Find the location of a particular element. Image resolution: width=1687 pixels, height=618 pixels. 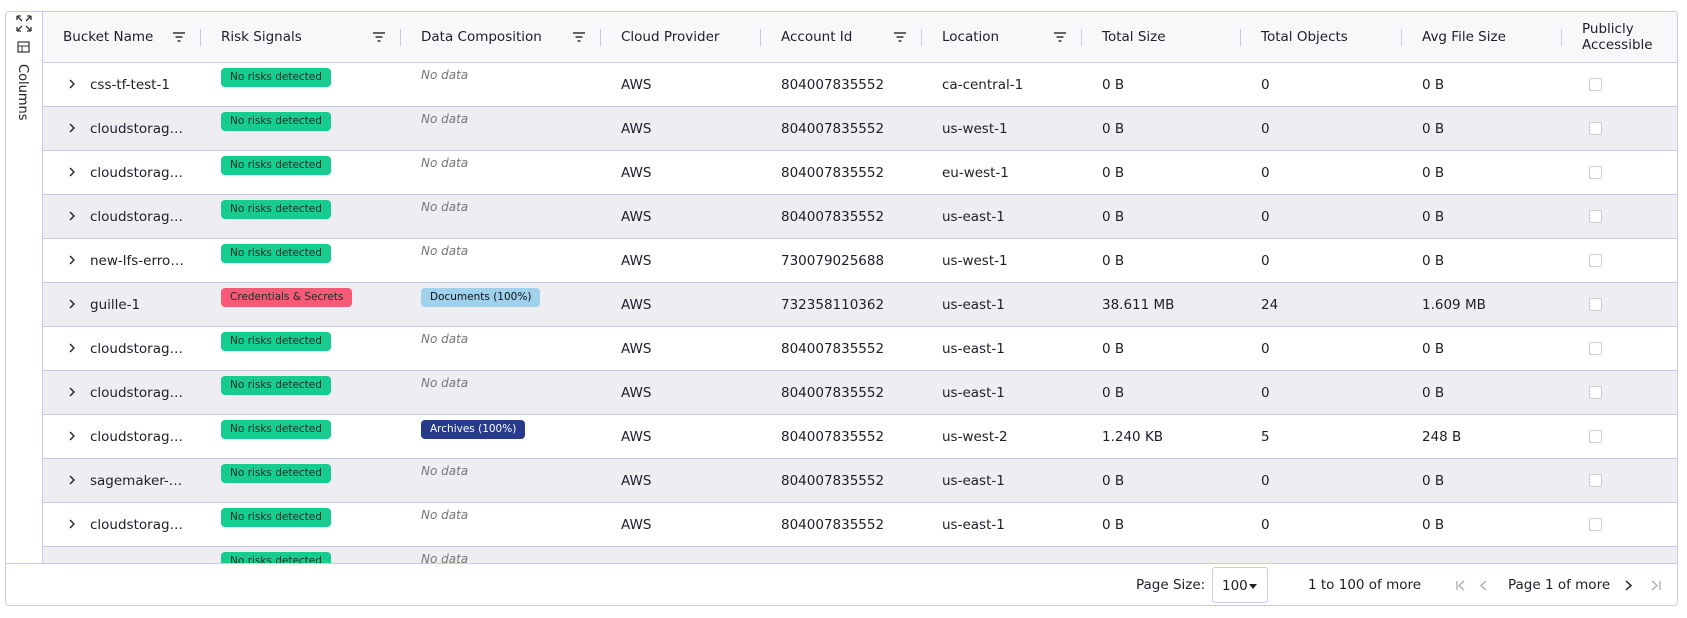

column-header: Cloud Provider is located at coordinates (681, 37).